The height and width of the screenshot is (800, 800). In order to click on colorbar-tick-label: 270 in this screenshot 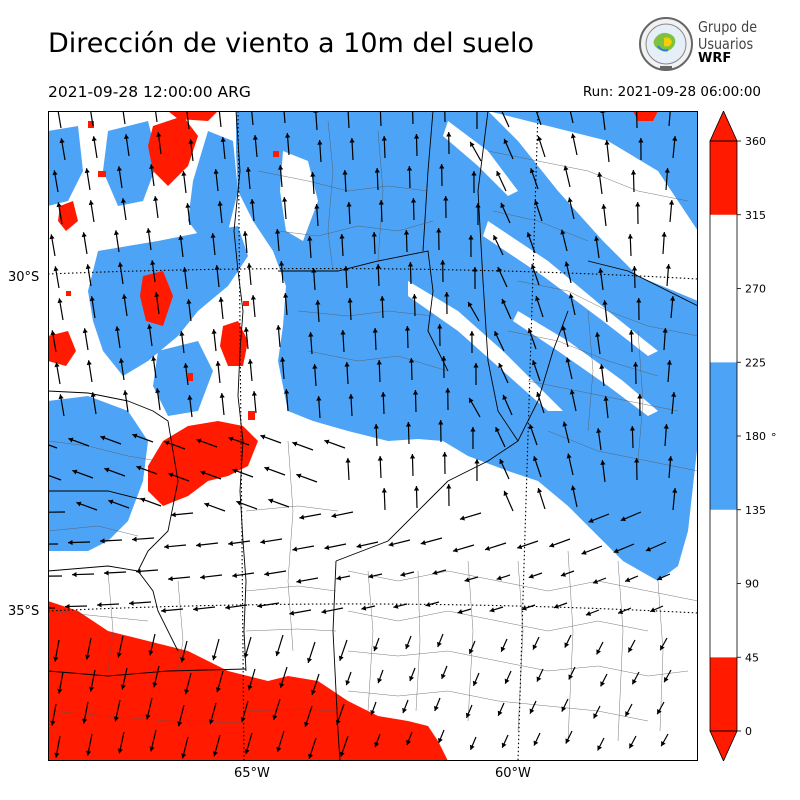, I will do `click(755, 289)`.